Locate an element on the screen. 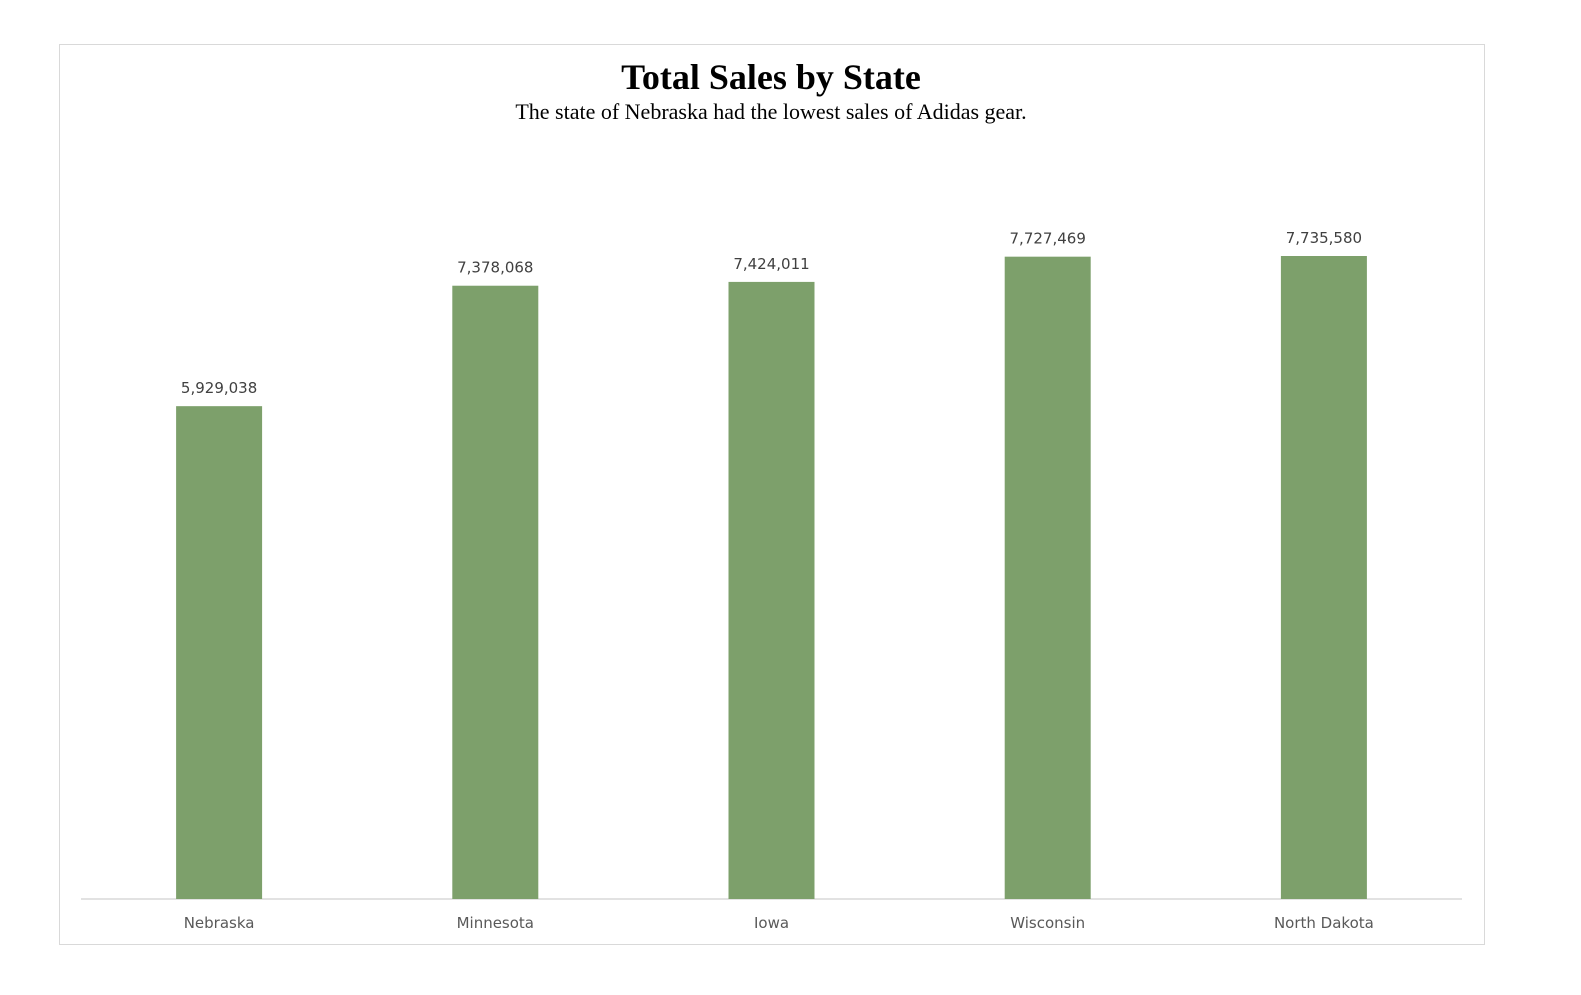  x-tick-label-iowa: Iowa is located at coordinates (771, 923).